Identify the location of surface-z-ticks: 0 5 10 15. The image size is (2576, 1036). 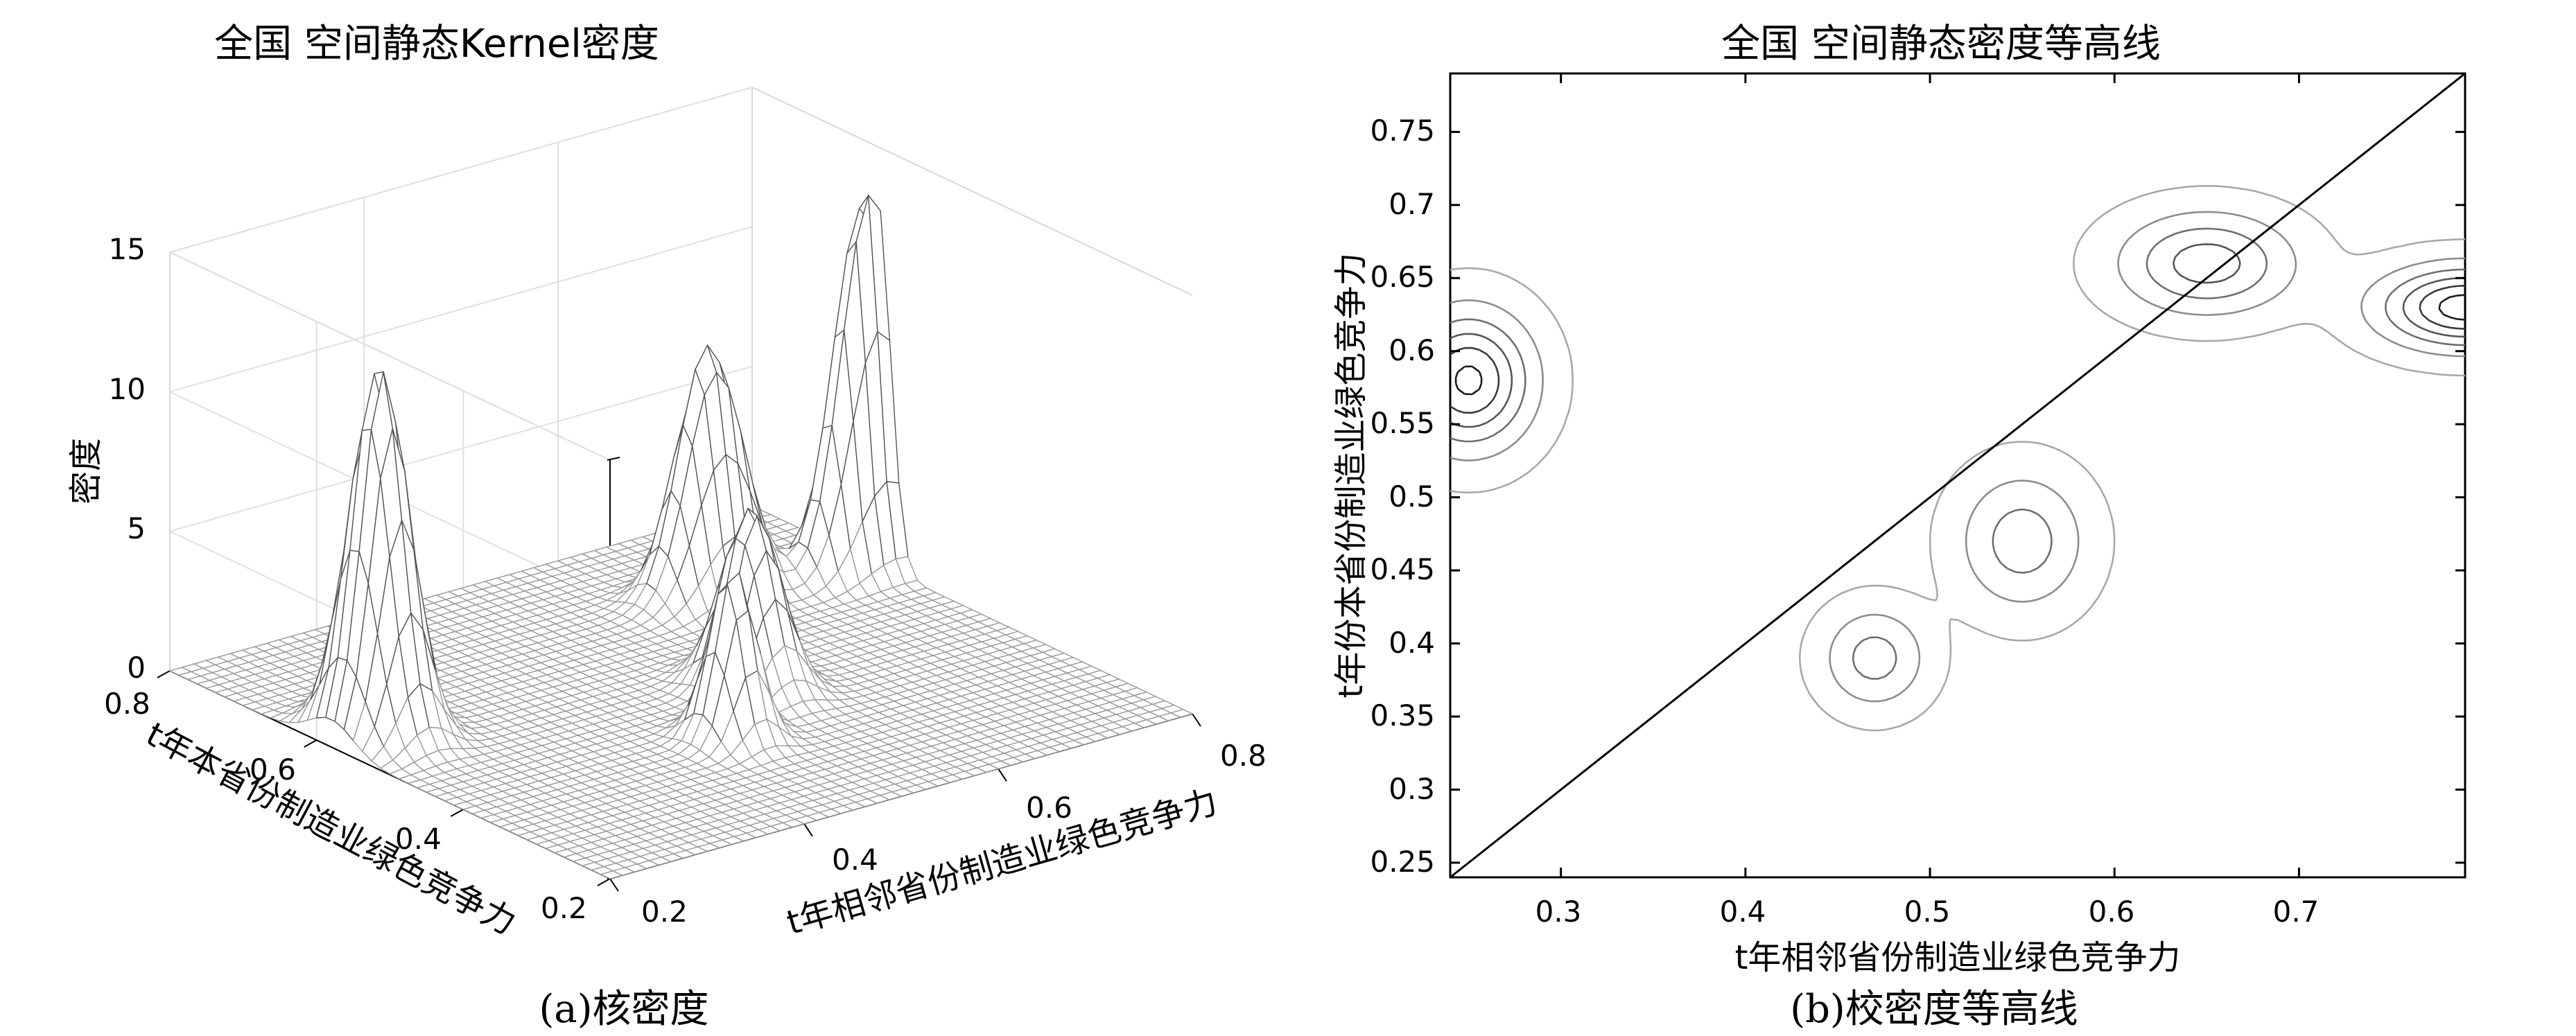
(127, 458).